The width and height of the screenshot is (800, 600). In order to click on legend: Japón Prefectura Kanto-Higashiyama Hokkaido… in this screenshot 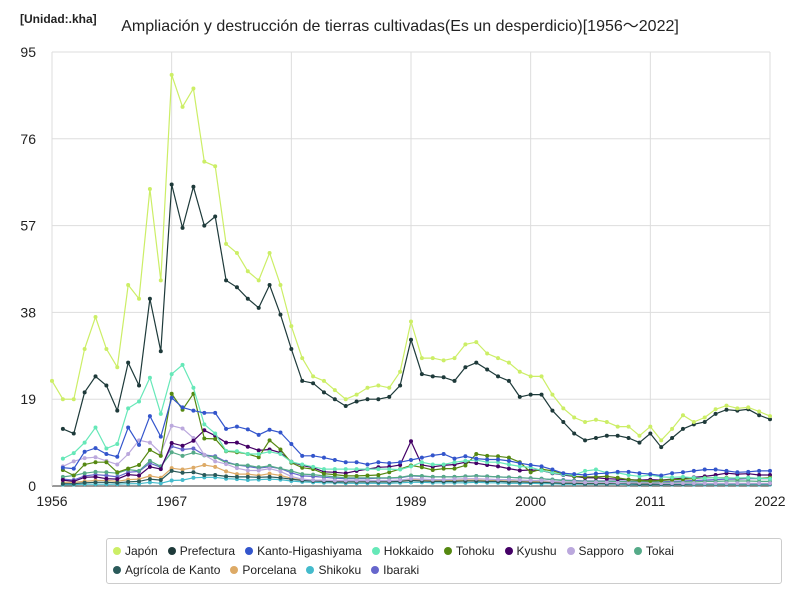, I will do `click(444, 561)`.